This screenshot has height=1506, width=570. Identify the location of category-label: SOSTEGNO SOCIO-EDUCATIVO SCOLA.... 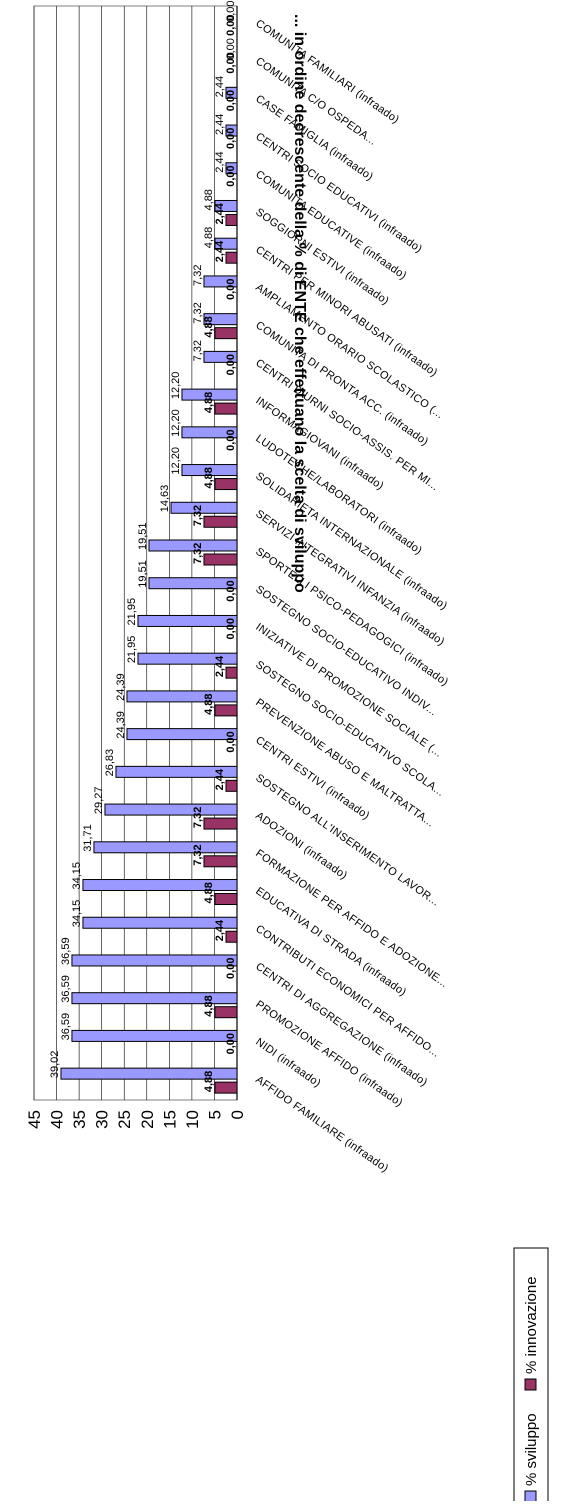
(349, 729).